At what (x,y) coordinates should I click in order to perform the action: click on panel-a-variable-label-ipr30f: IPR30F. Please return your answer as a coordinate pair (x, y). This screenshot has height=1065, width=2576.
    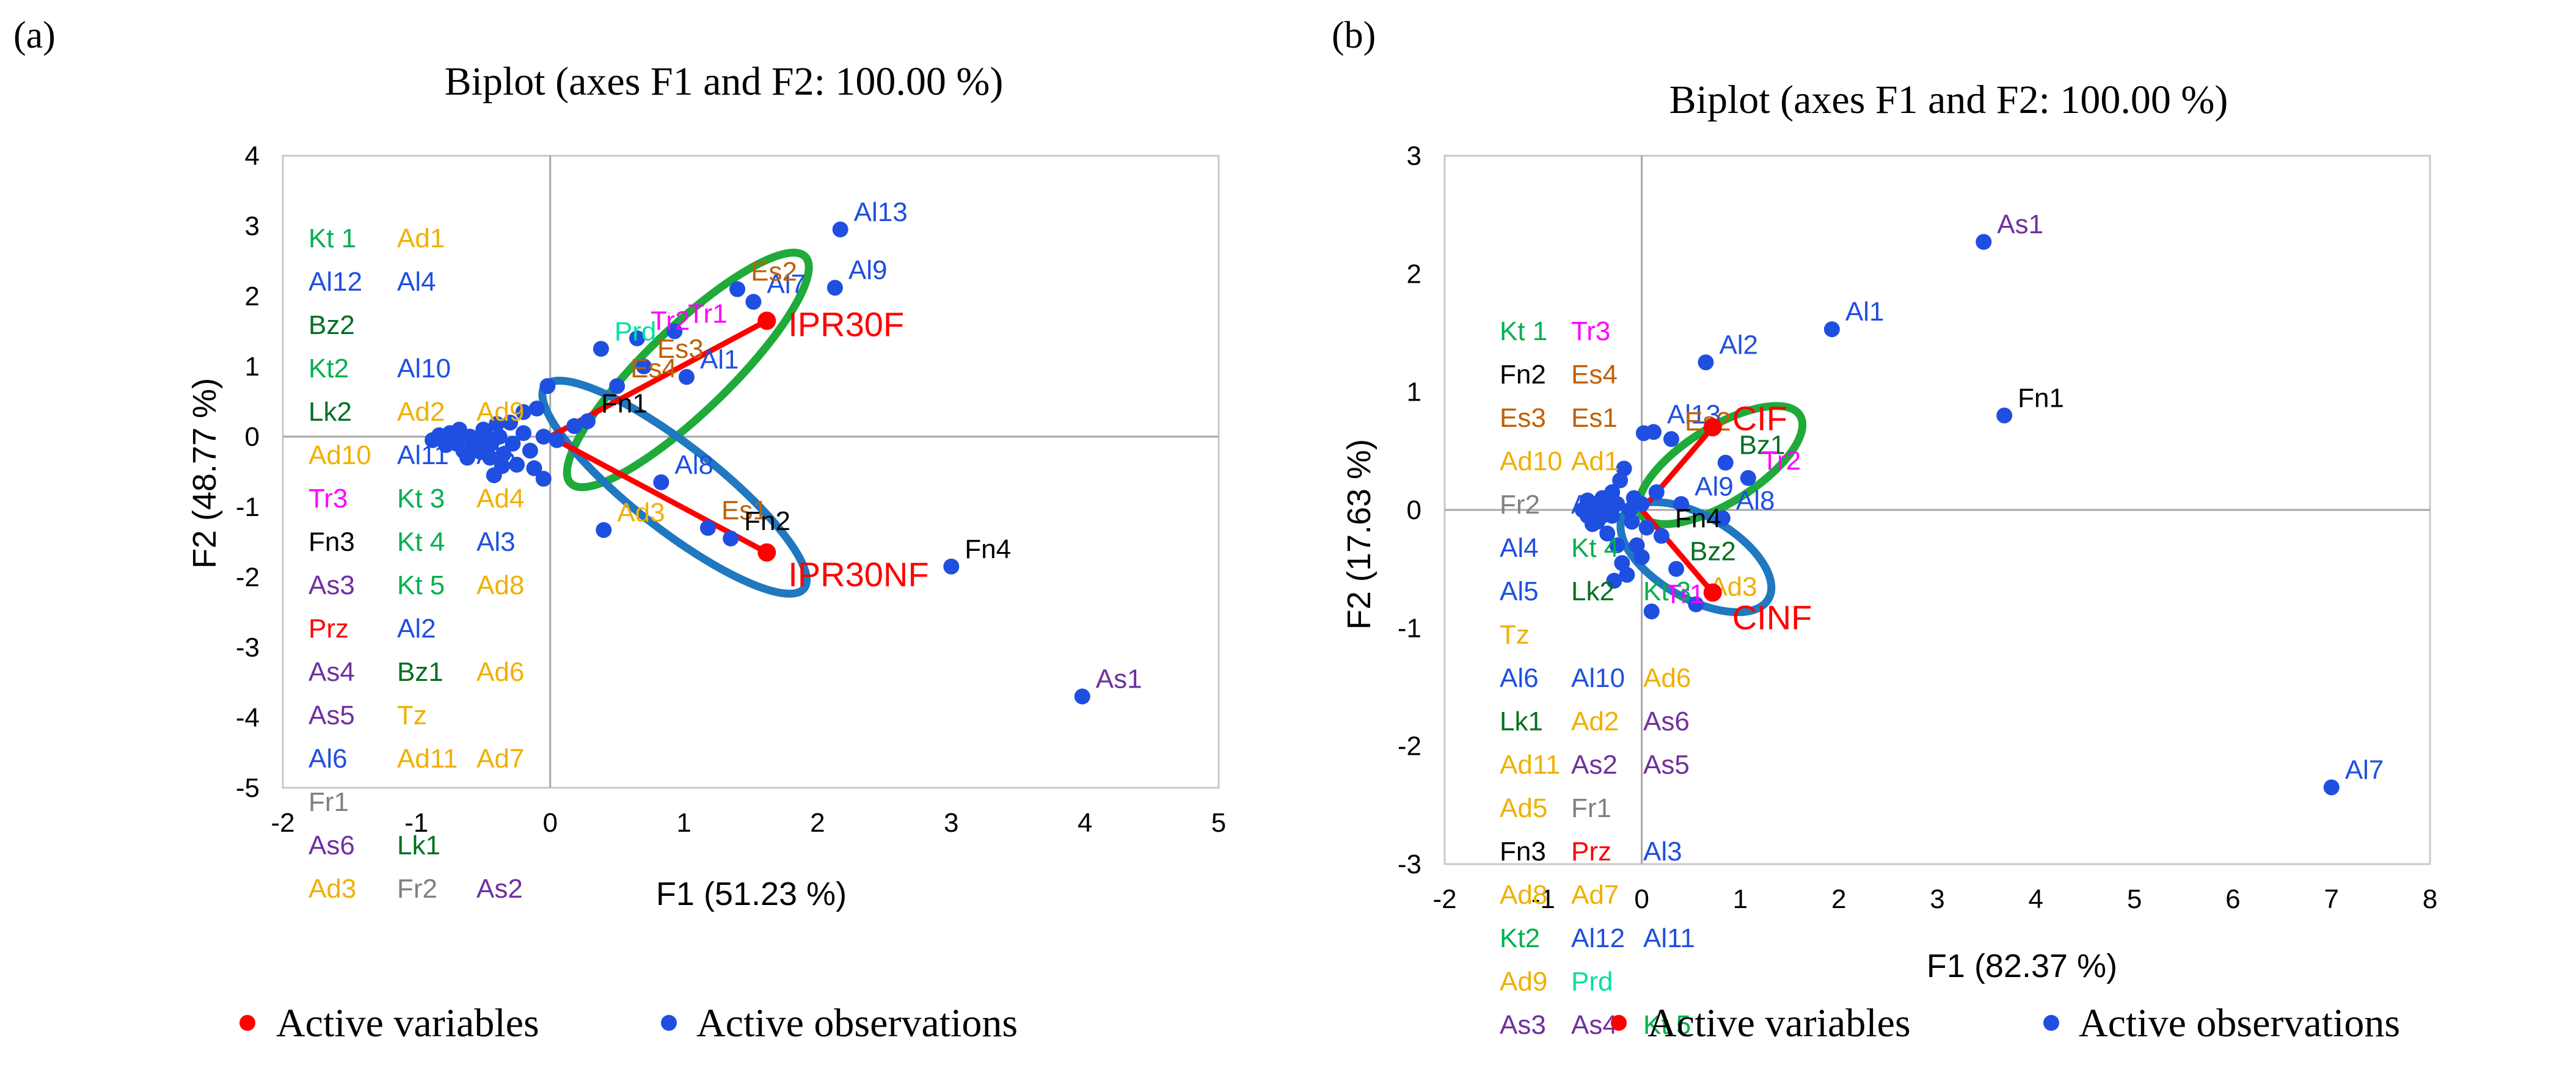
    Looking at the image, I should click on (846, 324).